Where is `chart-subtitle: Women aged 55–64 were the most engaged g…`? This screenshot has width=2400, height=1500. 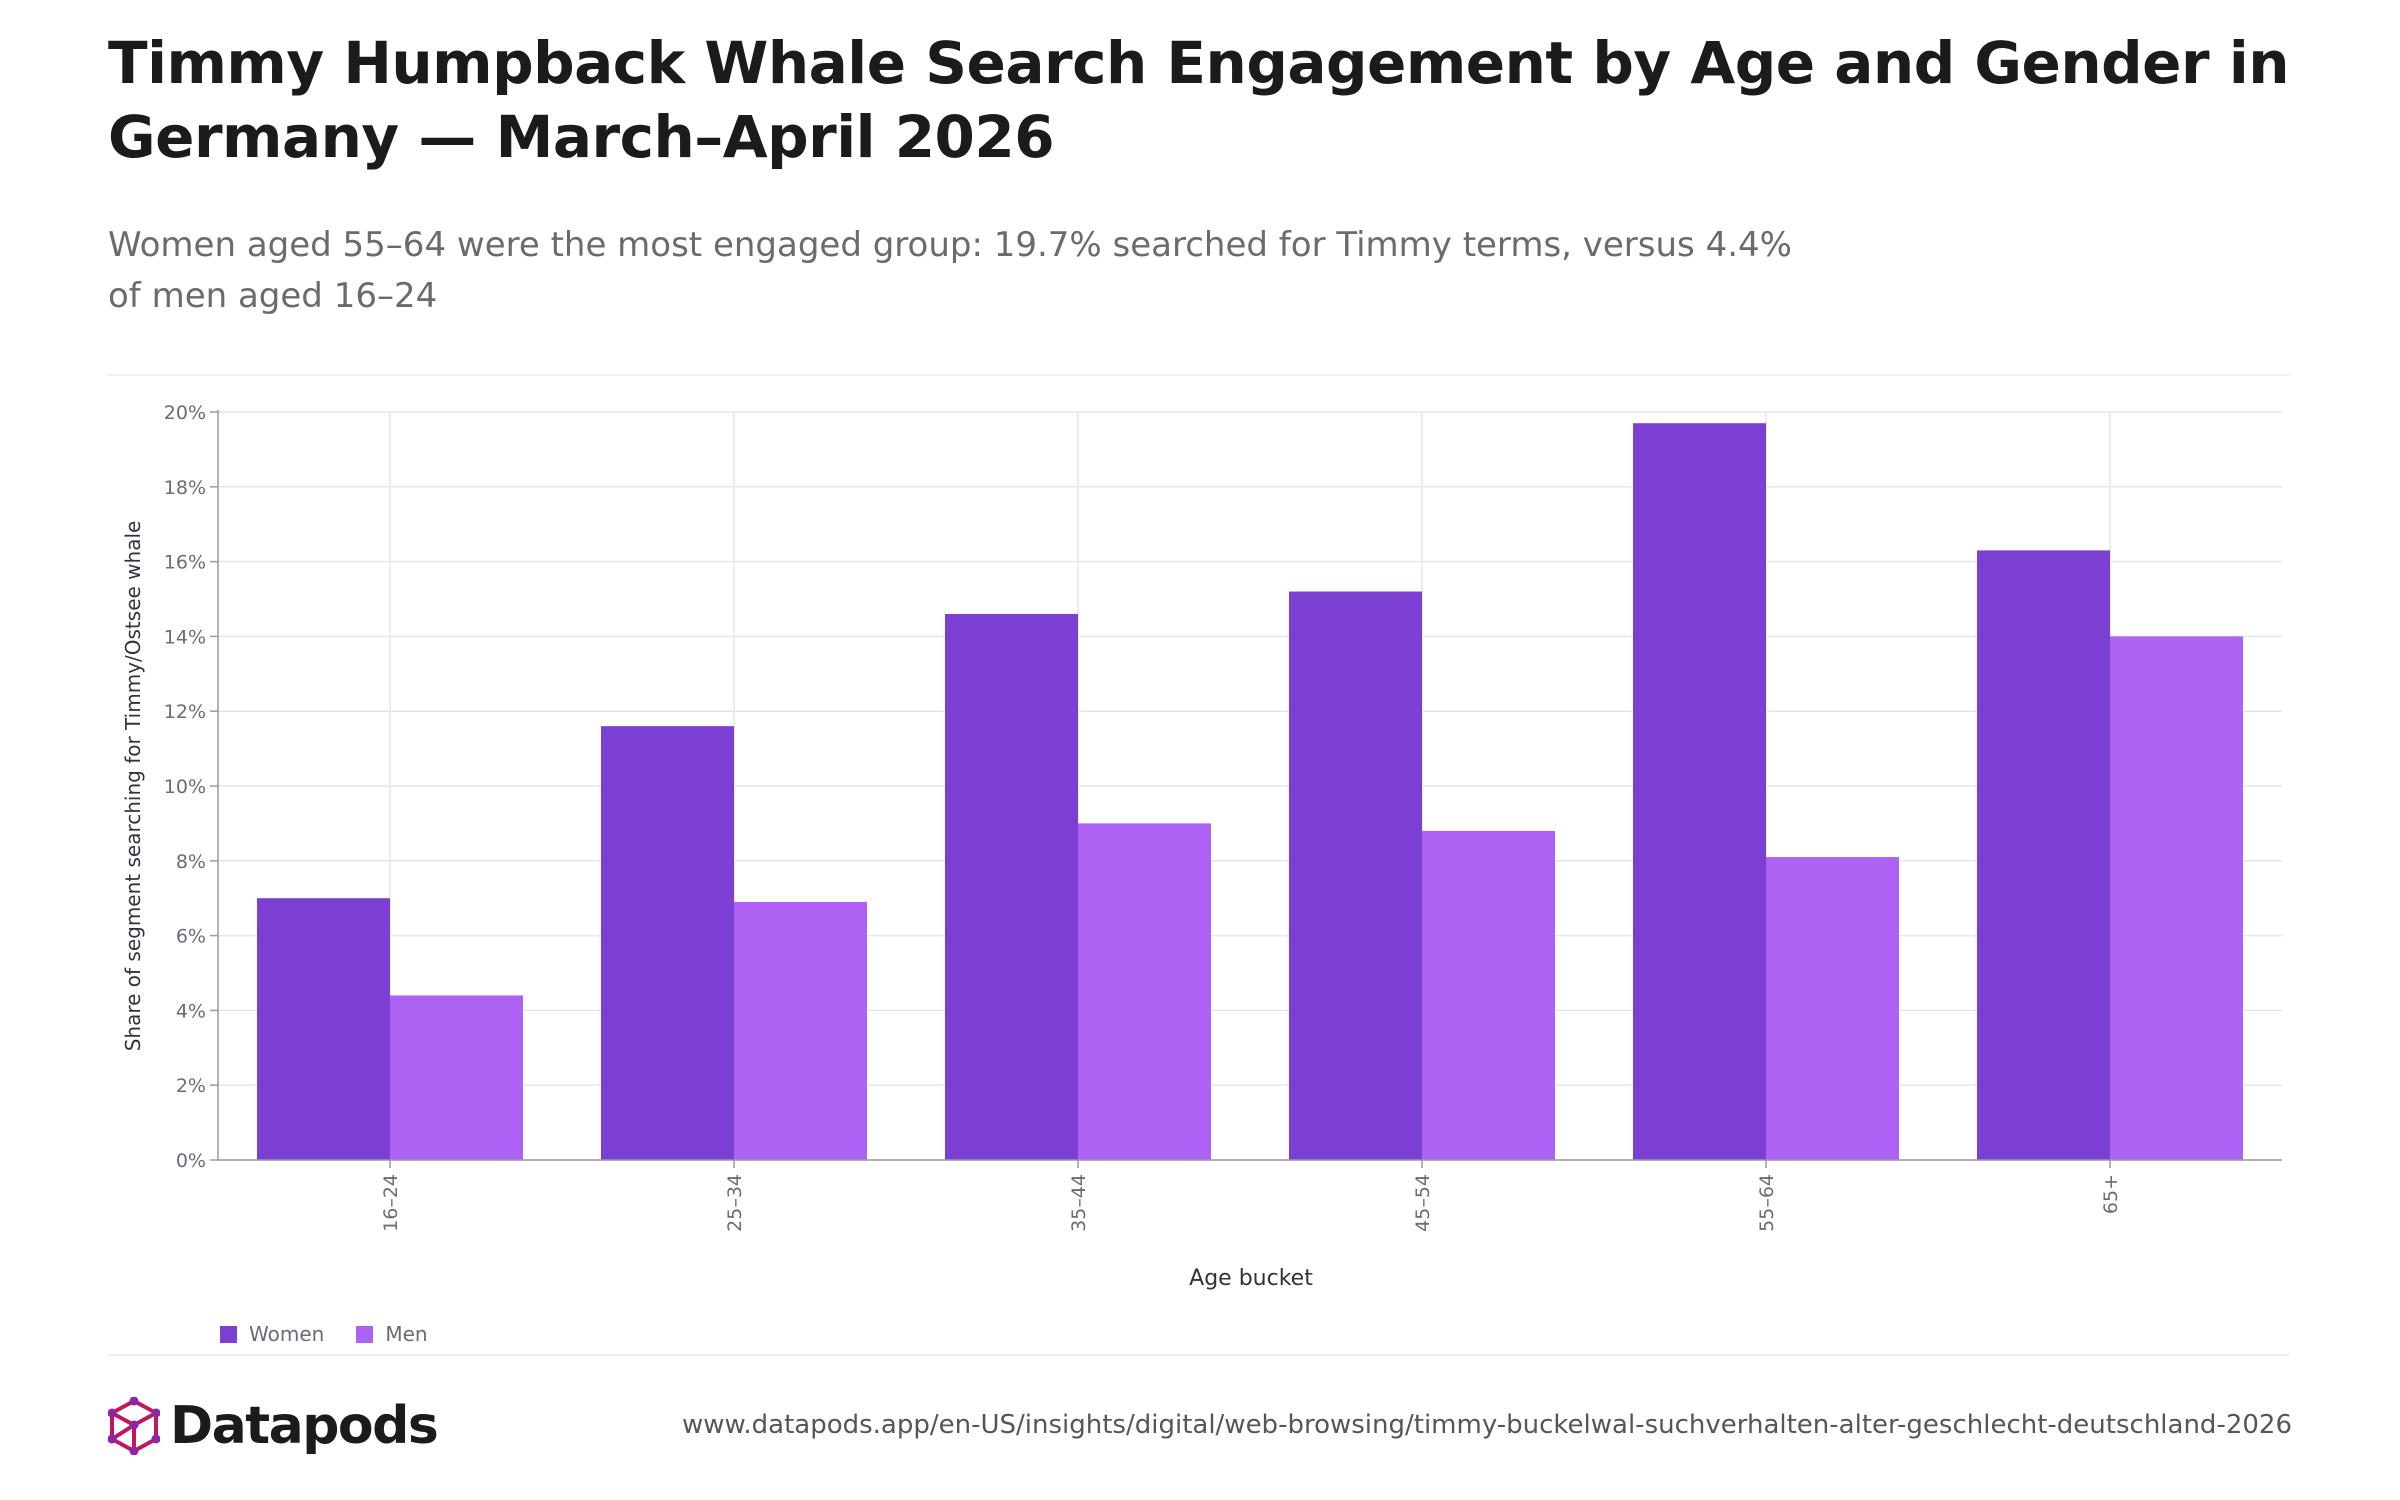 chart-subtitle: Women aged 55–64 were the most engaged g… is located at coordinates (950, 270).